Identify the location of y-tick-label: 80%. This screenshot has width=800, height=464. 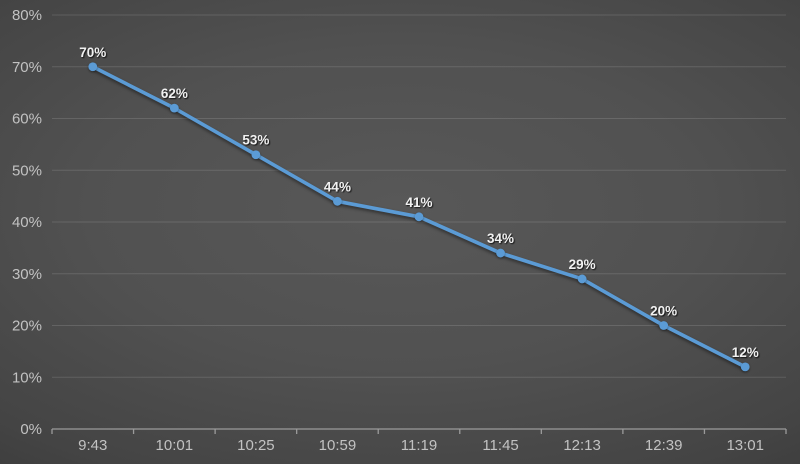
(27, 15).